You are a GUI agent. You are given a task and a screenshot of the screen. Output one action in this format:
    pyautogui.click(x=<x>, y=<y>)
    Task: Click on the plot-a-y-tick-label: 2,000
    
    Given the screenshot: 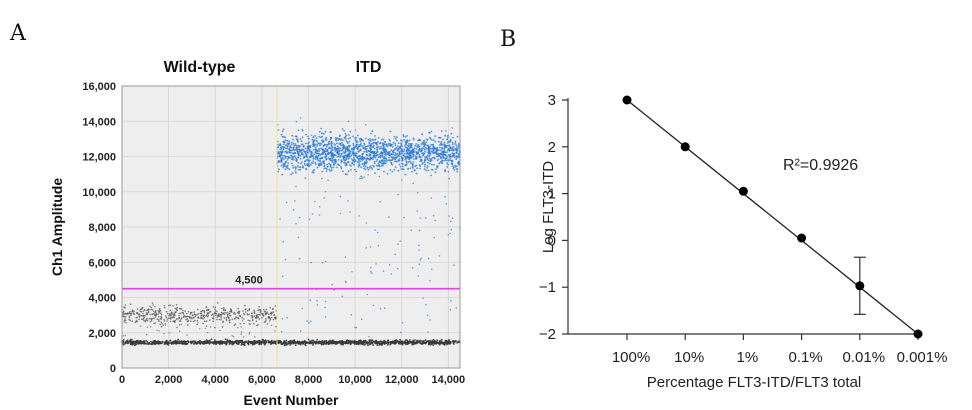 What is the action you would take?
    pyautogui.click(x=102, y=334)
    